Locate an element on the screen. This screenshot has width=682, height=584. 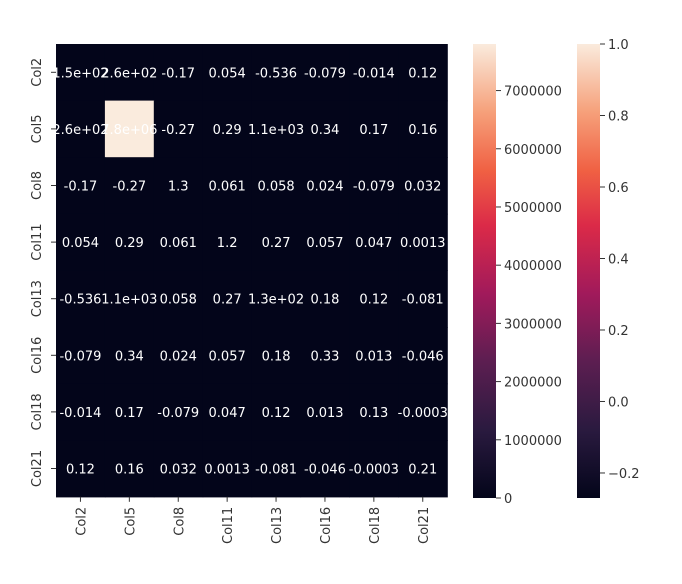
heatmap-cell-label: 1.5e+02 is located at coordinates (80, 73).